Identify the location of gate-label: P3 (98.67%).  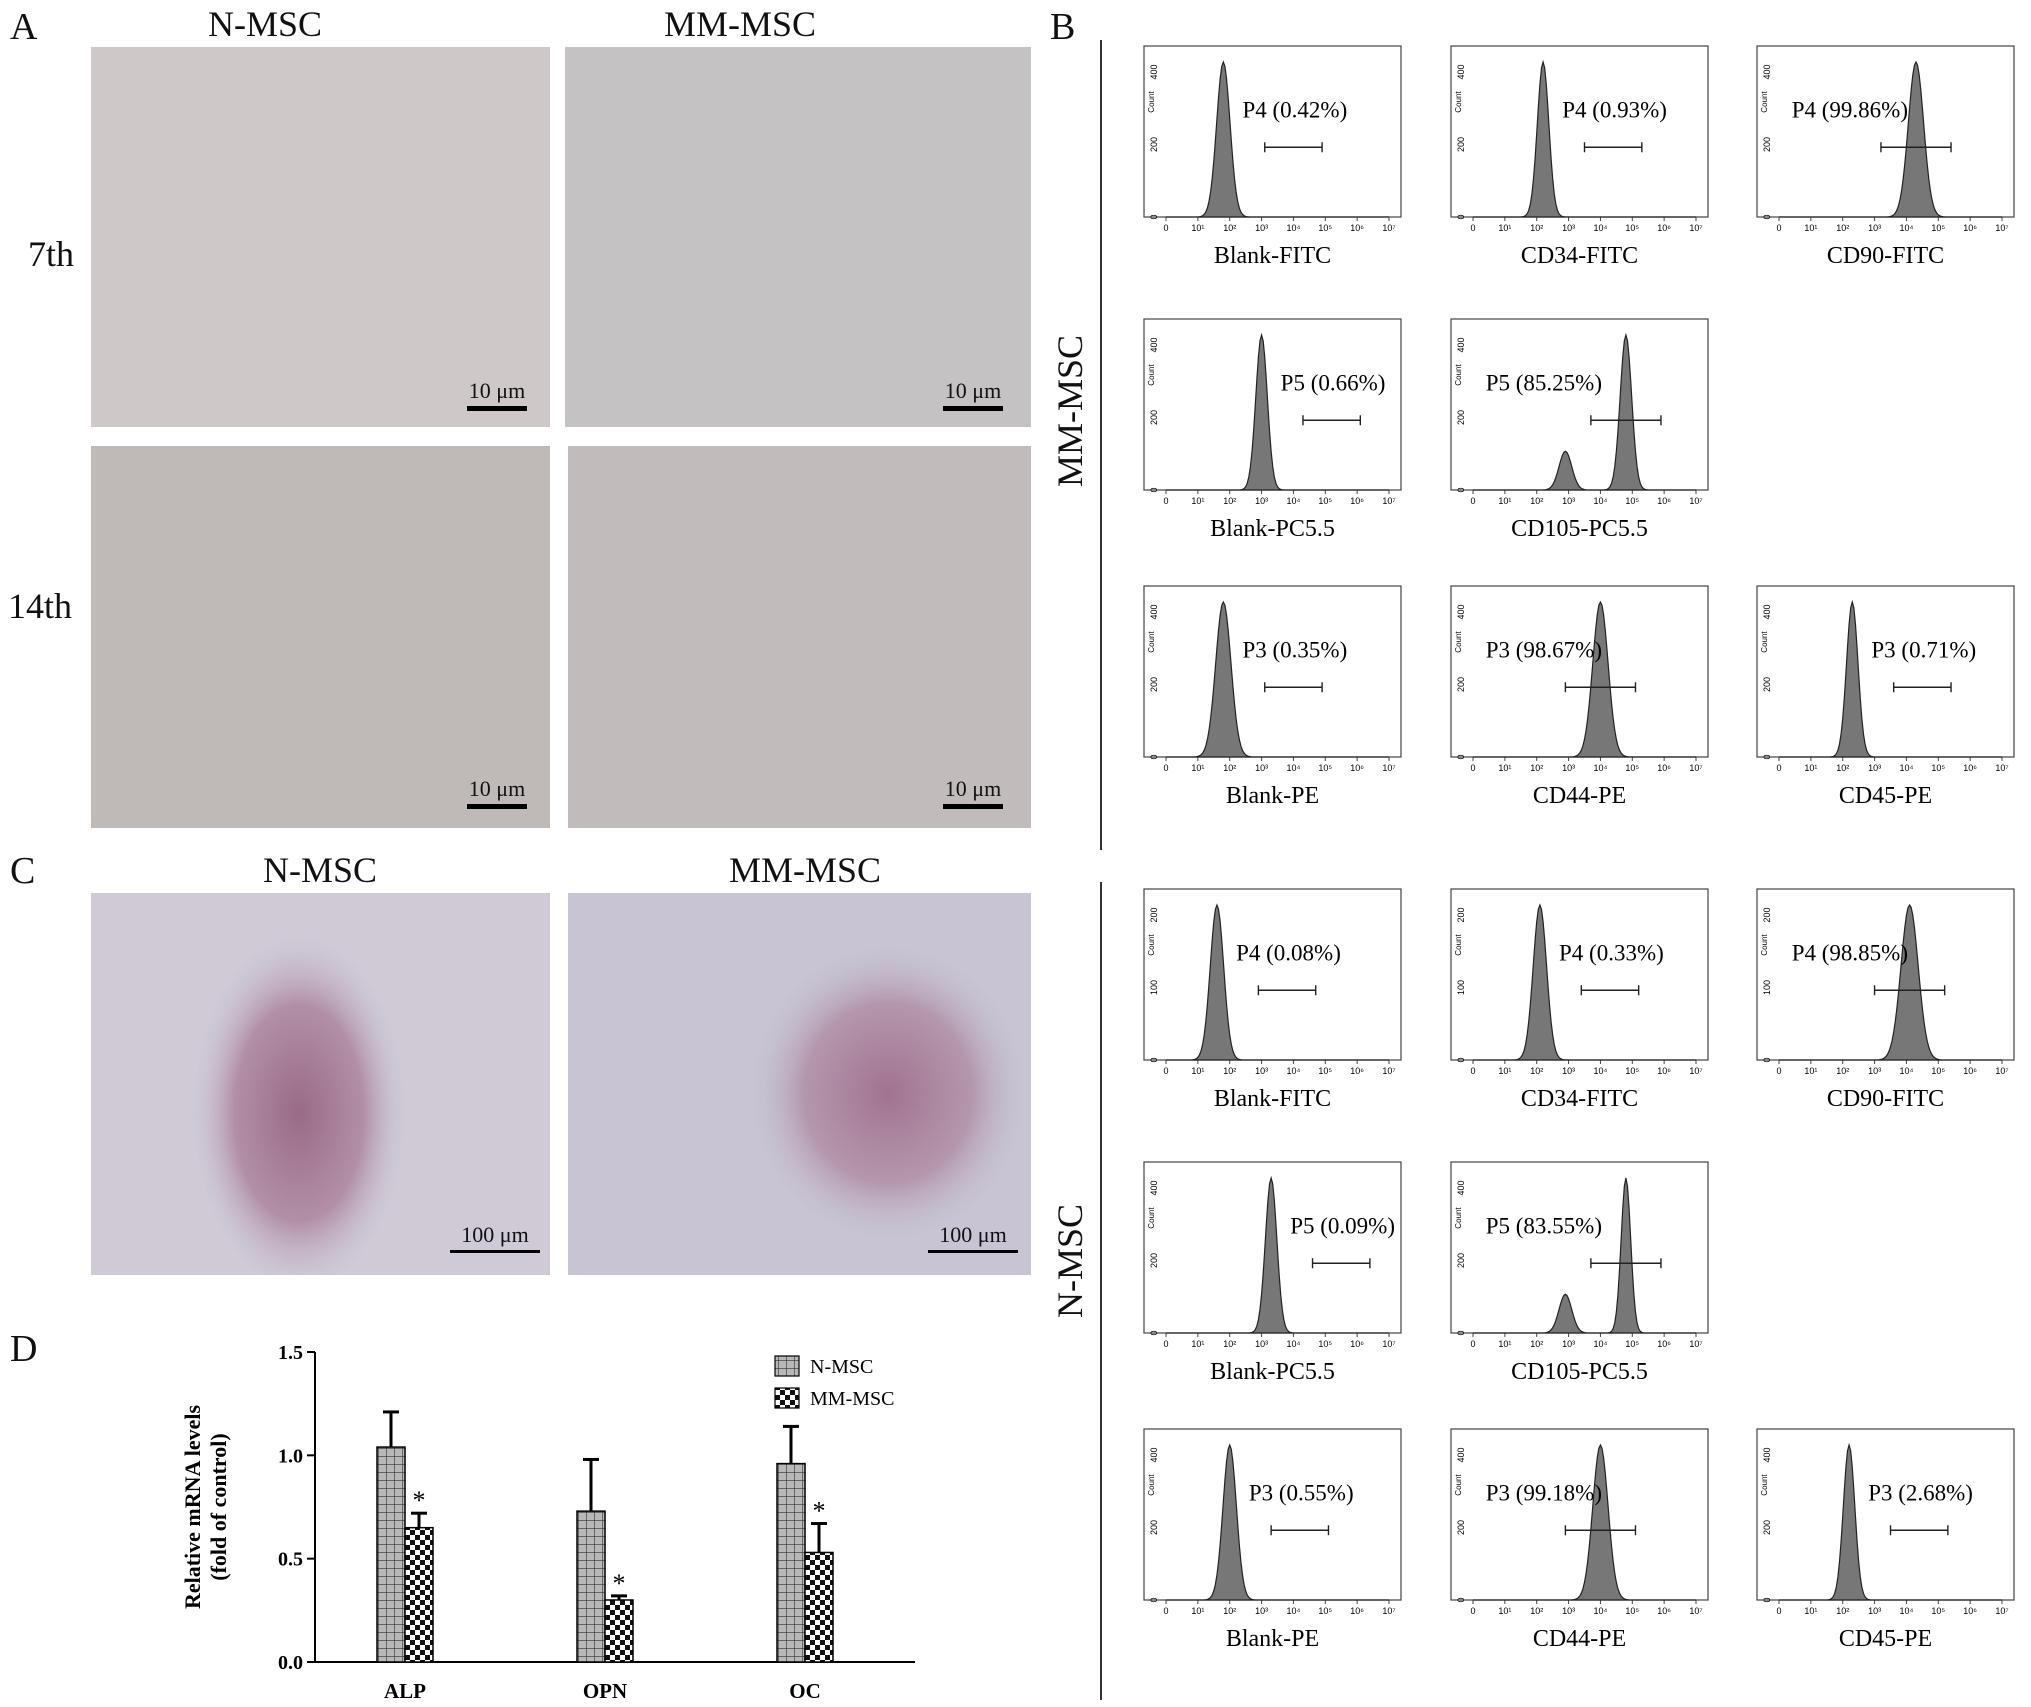
(1544, 649).